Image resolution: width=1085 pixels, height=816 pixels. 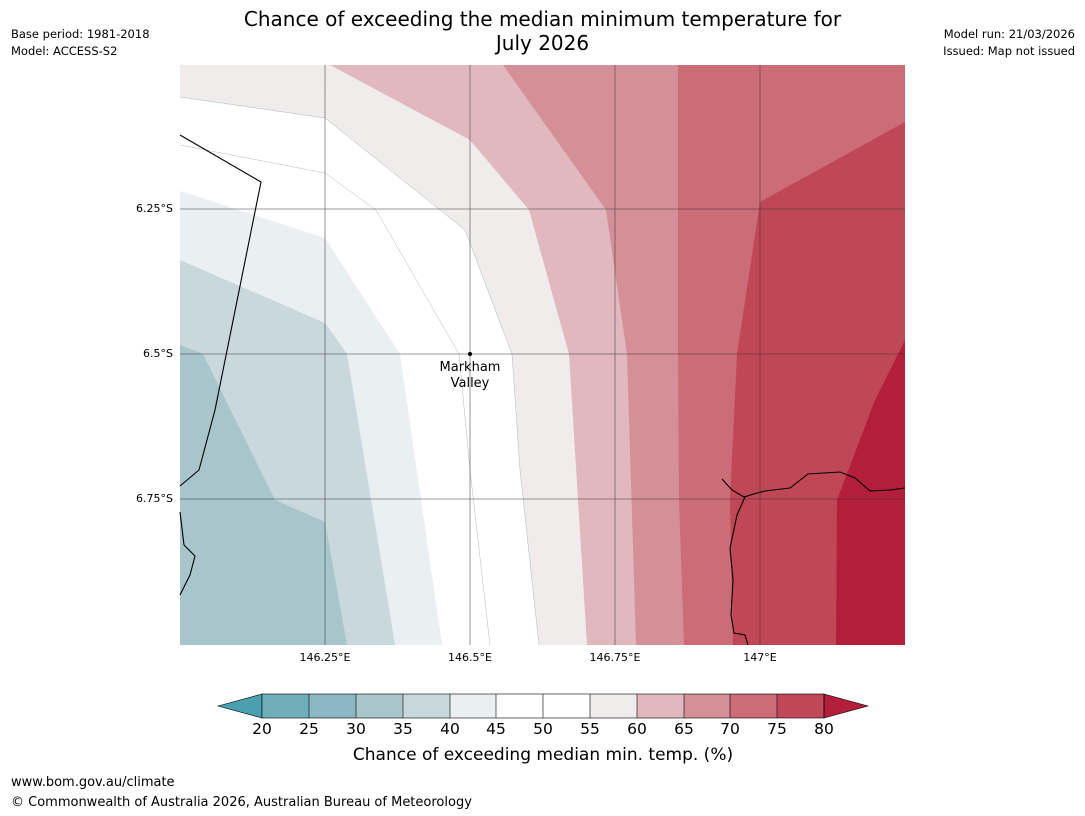 I want to click on base-period: Base period: 1981-2018, so click(x=80, y=34).